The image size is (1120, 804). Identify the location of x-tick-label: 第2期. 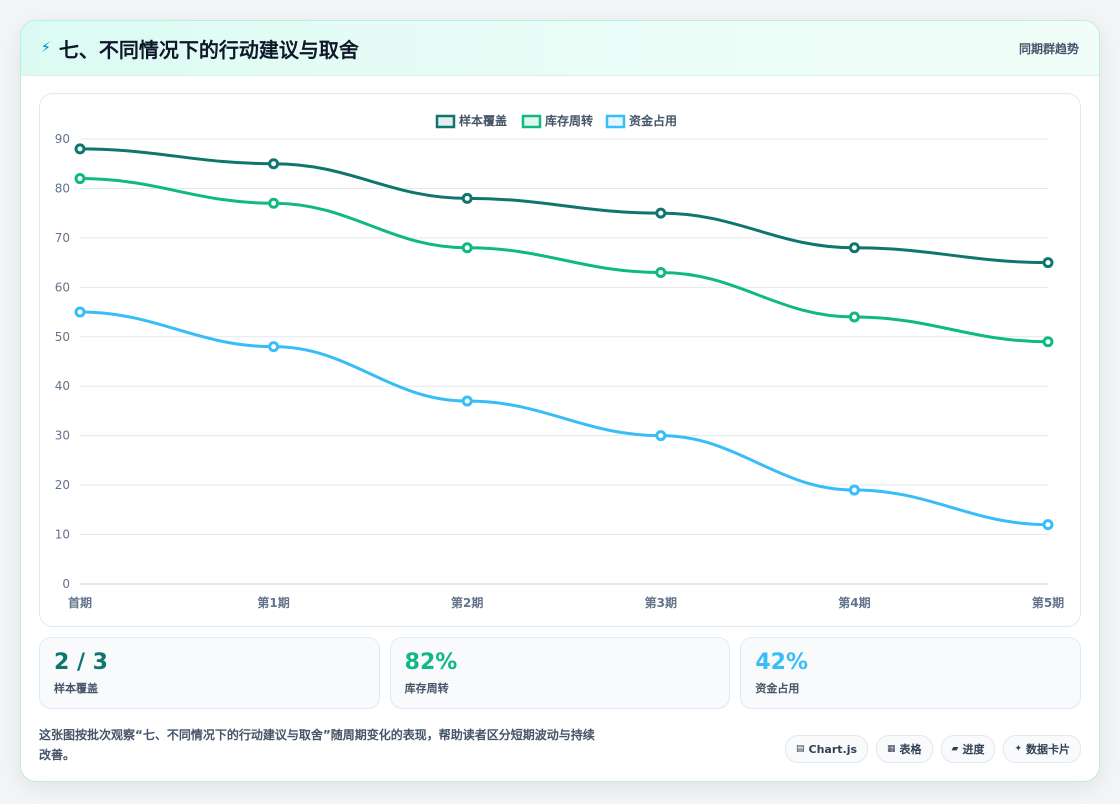
(467, 602).